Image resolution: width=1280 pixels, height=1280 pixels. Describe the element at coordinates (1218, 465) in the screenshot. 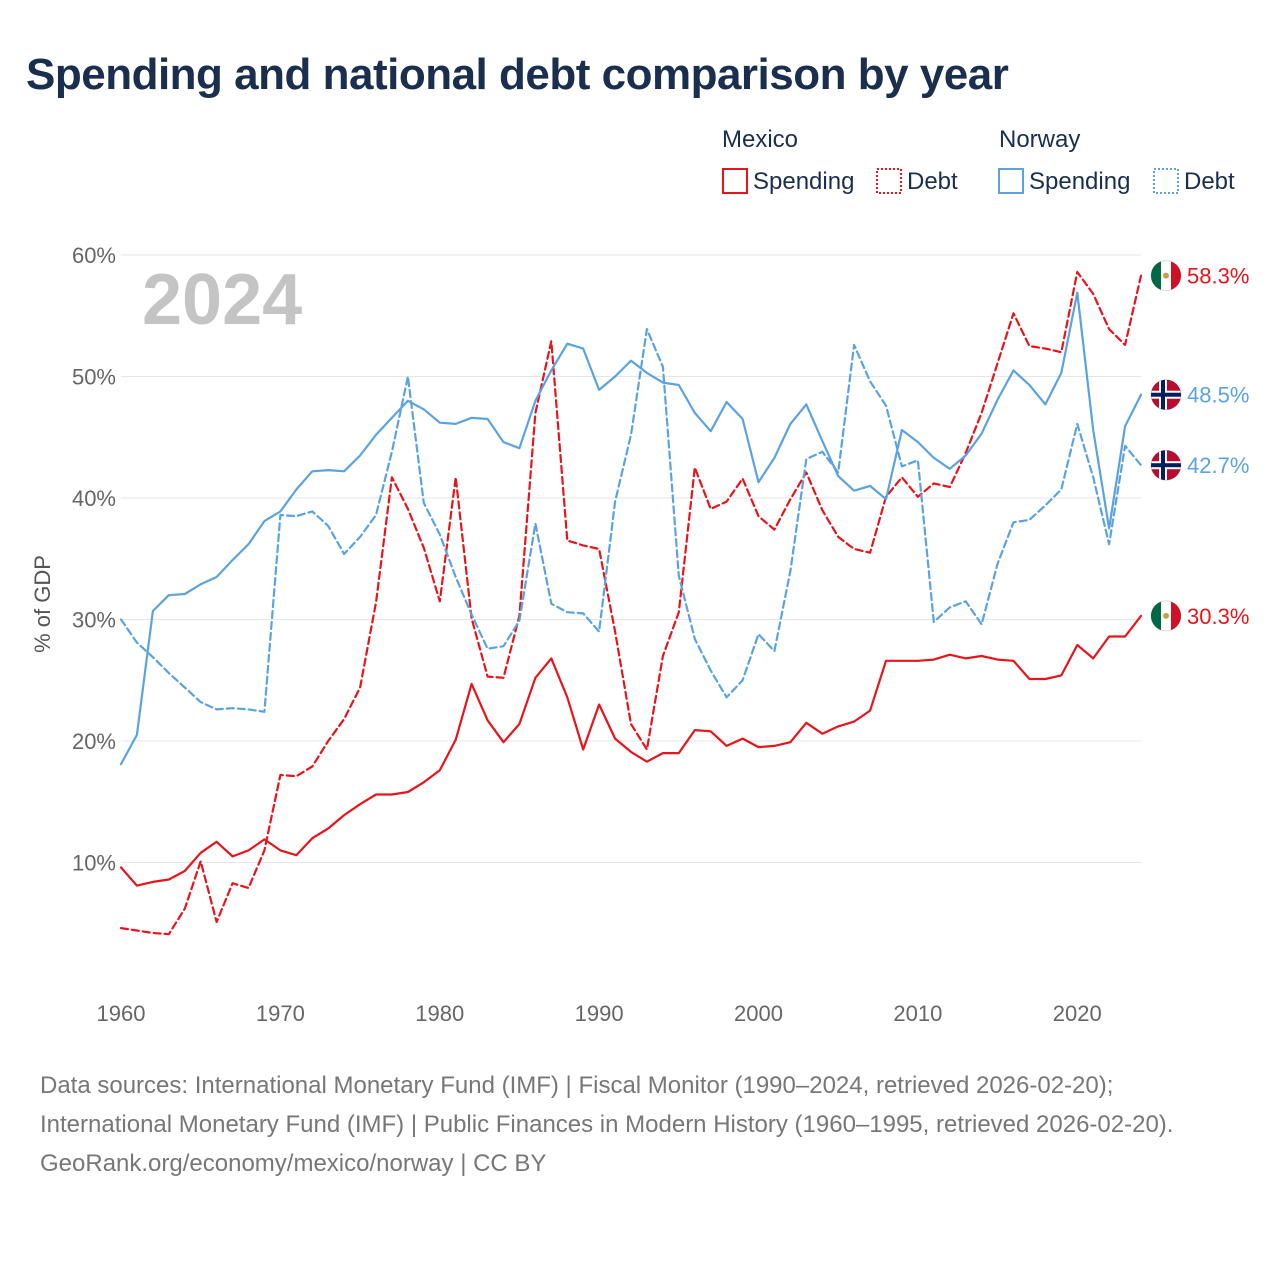

I see `end-value-label: 42.7%` at that location.